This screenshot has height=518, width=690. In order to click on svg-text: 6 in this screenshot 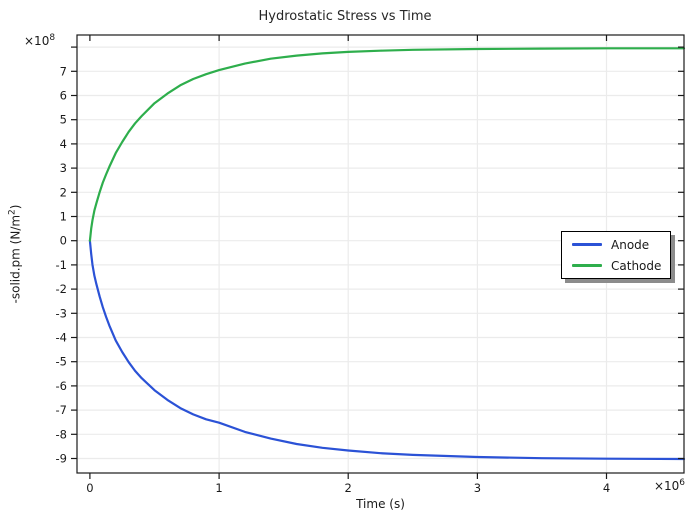, I will do `click(63, 96)`.